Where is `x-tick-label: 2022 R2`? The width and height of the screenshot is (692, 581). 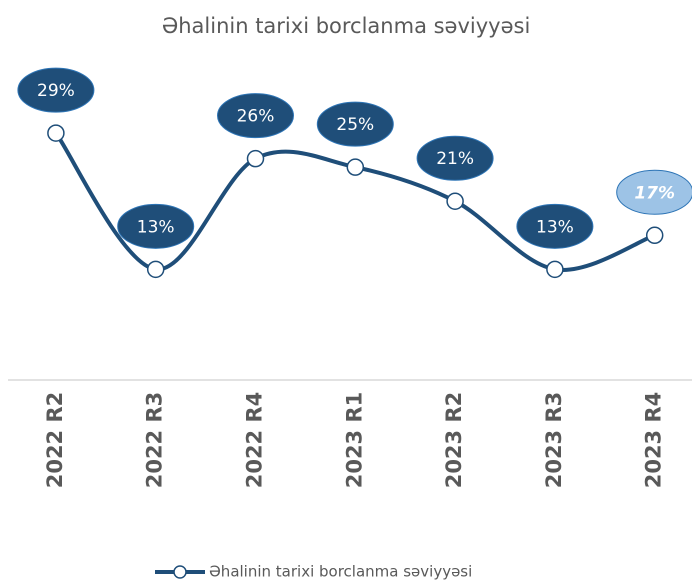
x-tick-label: 2022 R2 is located at coordinates (55, 440).